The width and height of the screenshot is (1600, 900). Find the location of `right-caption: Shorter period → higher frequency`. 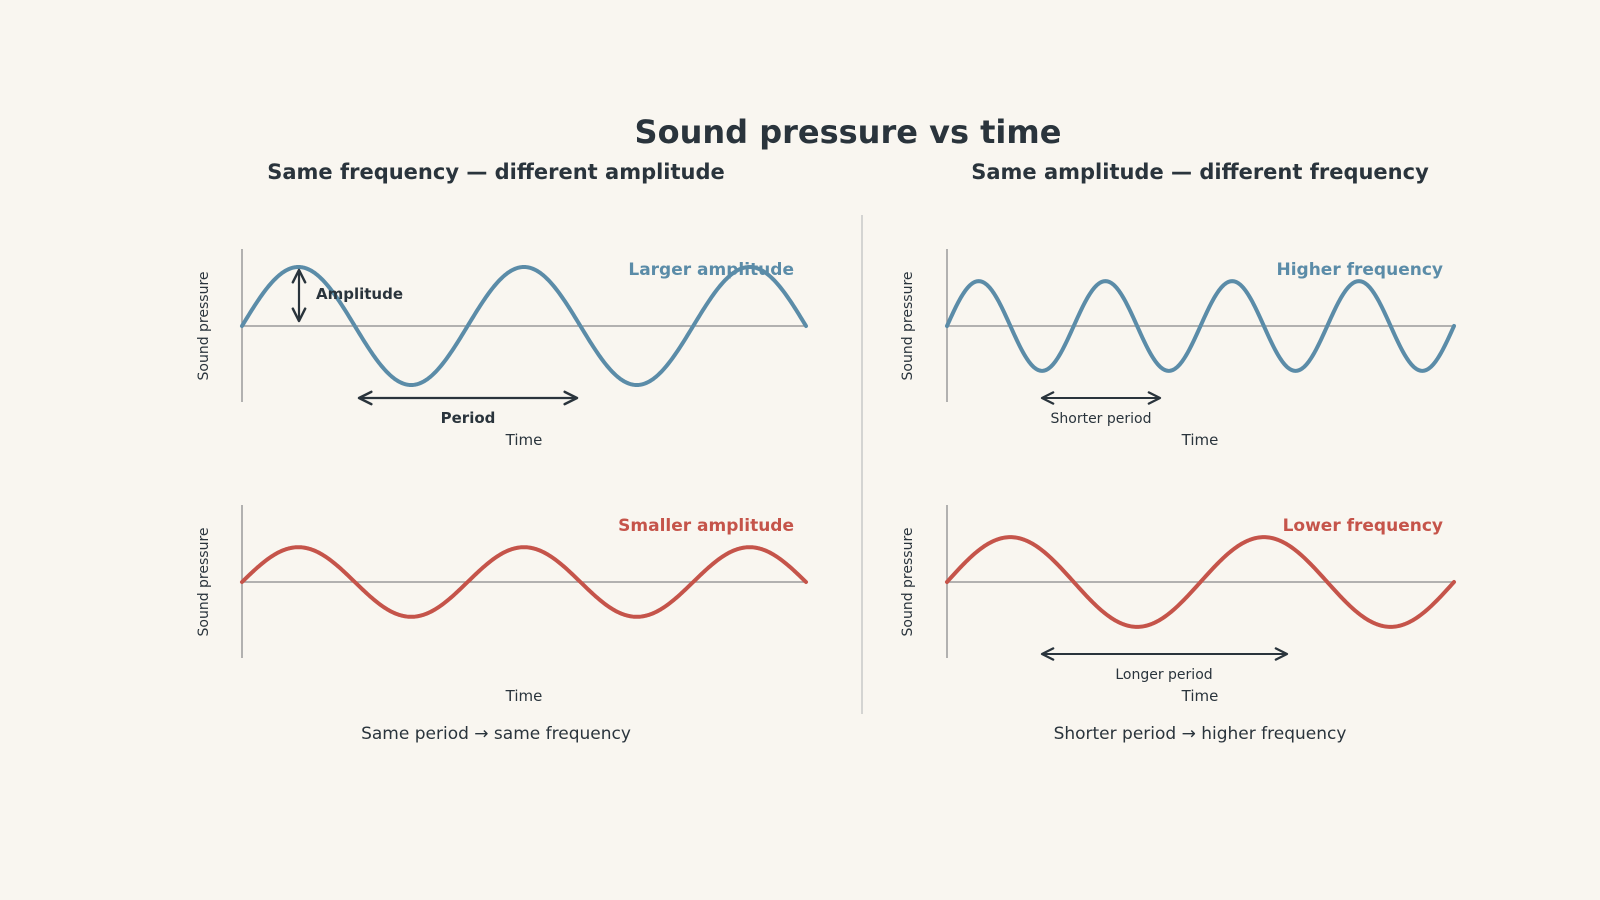

right-caption: Shorter period → higher frequency is located at coordinates (1200, 734).